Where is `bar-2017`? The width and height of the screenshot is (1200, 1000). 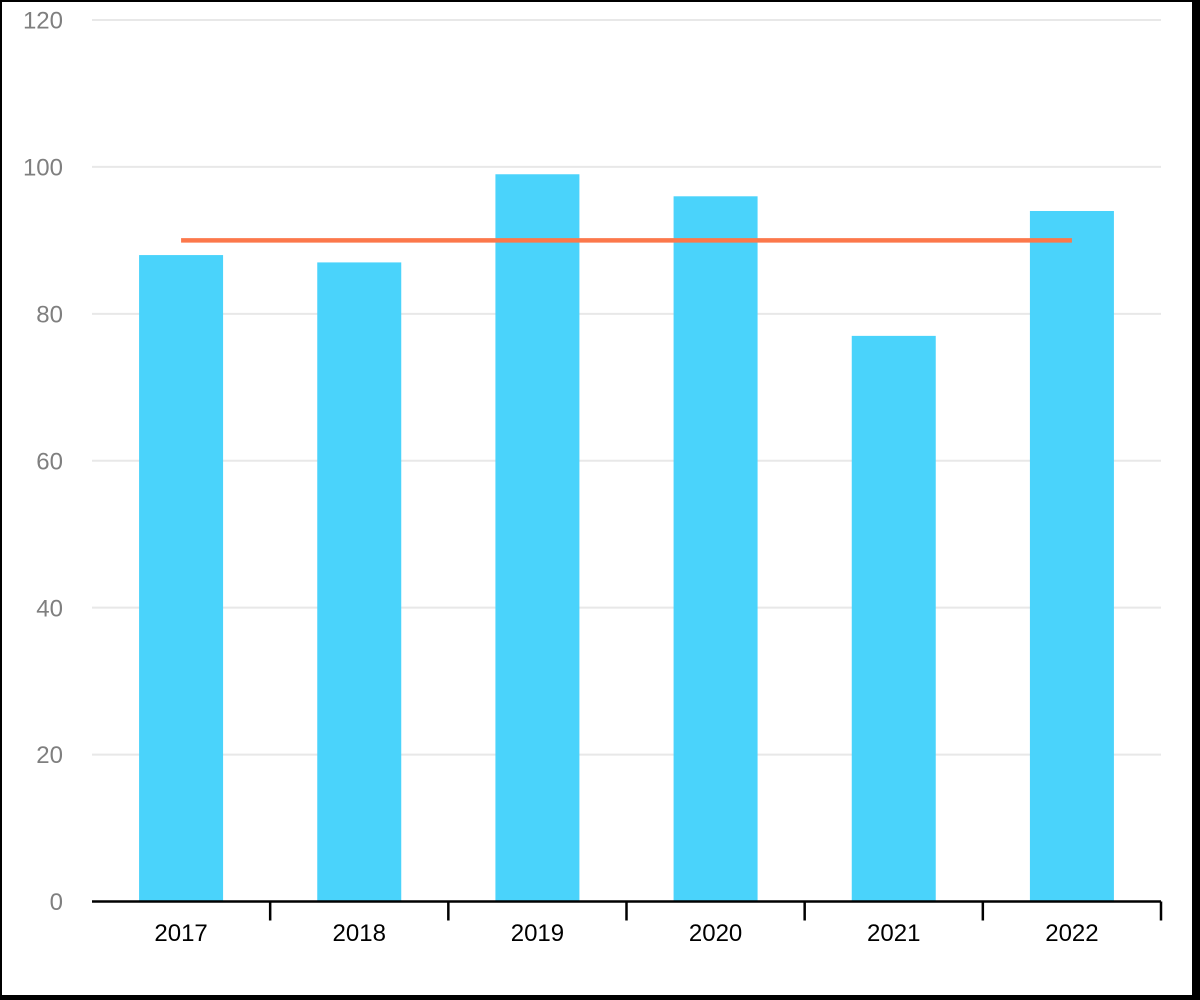
bar-2017 is located at coordinates (181, 578).